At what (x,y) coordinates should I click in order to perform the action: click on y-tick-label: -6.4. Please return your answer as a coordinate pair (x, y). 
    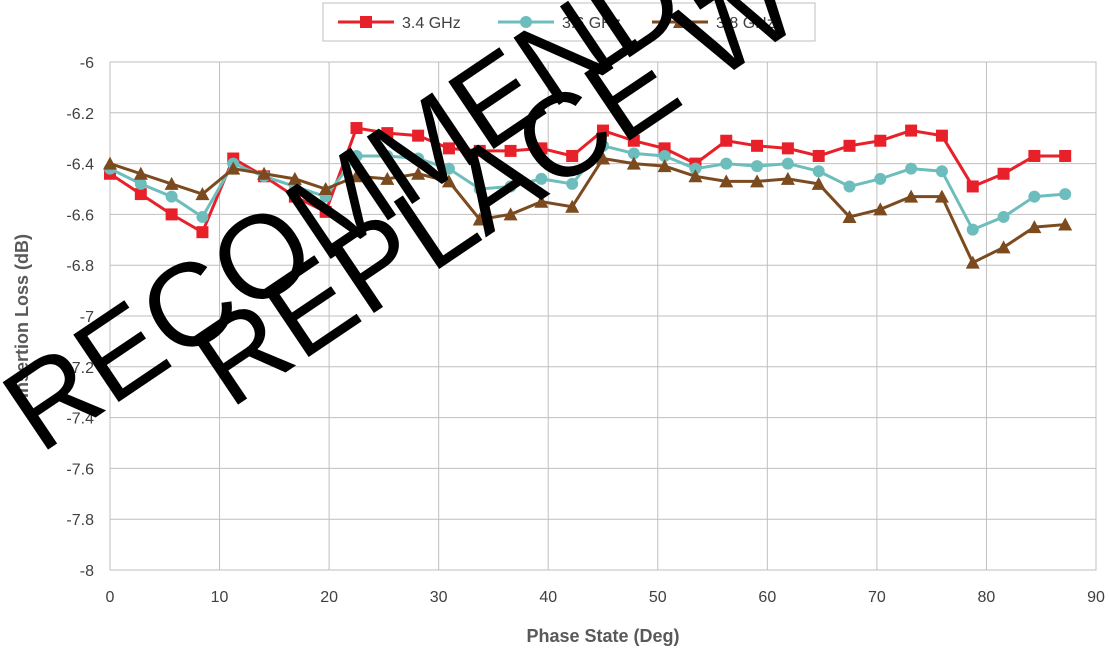
    Looking at the image, I should click on (80, 165).